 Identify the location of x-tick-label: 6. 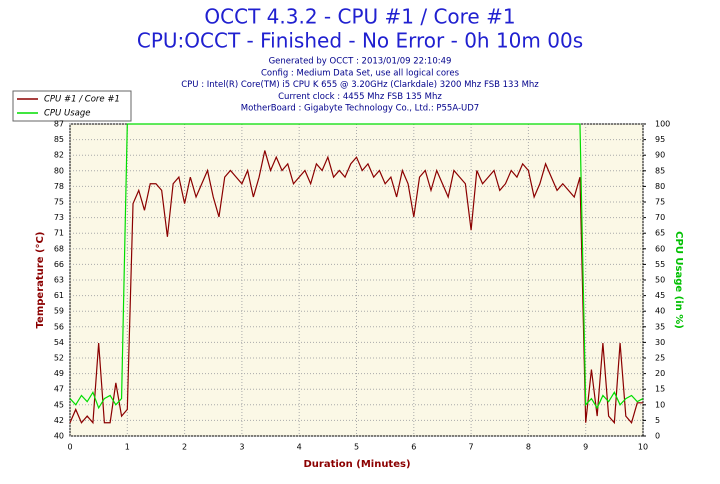
(413, 447).